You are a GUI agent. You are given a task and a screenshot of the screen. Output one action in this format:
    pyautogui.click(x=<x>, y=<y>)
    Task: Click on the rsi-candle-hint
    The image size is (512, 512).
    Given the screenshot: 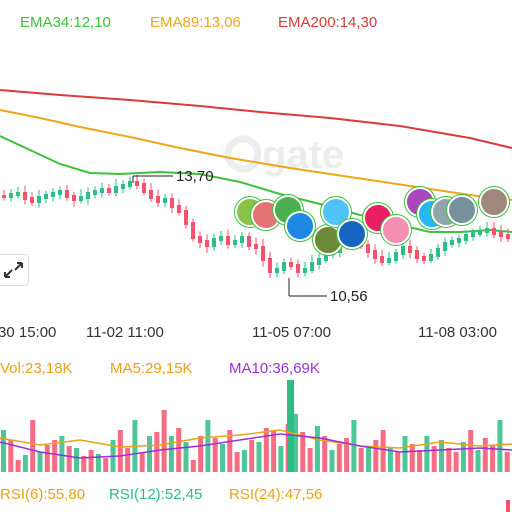 What is the action you would take?
    pyautogui.click(x=508, y=506)
    